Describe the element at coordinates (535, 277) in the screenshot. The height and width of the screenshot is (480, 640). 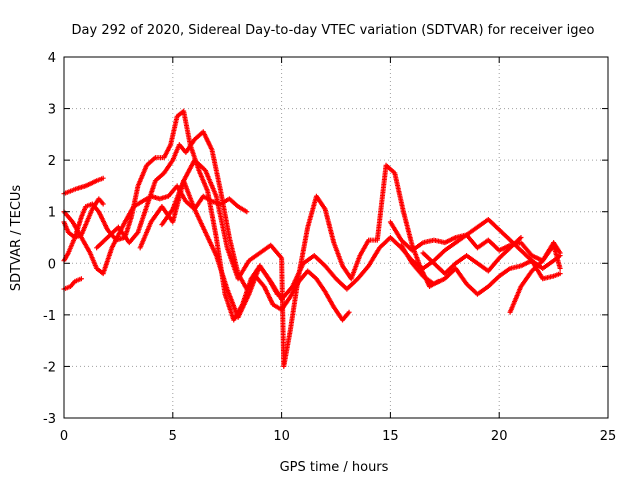
I see `series-track-l` at that location.